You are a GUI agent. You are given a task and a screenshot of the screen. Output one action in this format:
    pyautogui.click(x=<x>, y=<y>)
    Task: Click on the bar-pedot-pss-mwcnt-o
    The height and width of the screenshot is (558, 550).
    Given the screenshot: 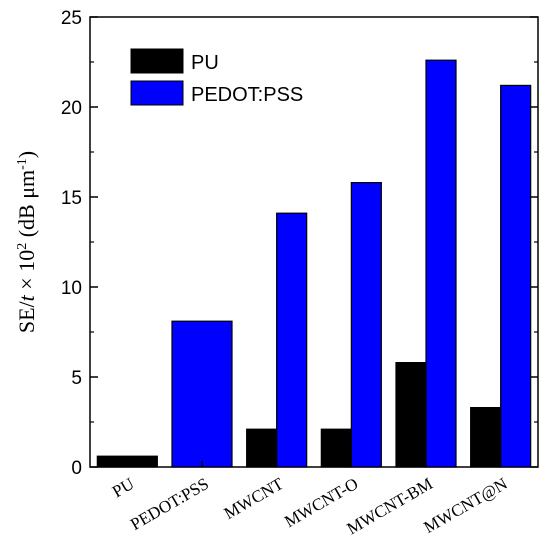 What is the action you would take?
    pyautogui.click(x=366, y=325)
    